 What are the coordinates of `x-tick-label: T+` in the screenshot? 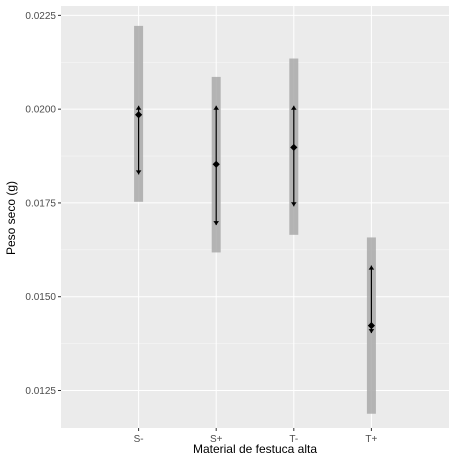 It's located at (371, 439).